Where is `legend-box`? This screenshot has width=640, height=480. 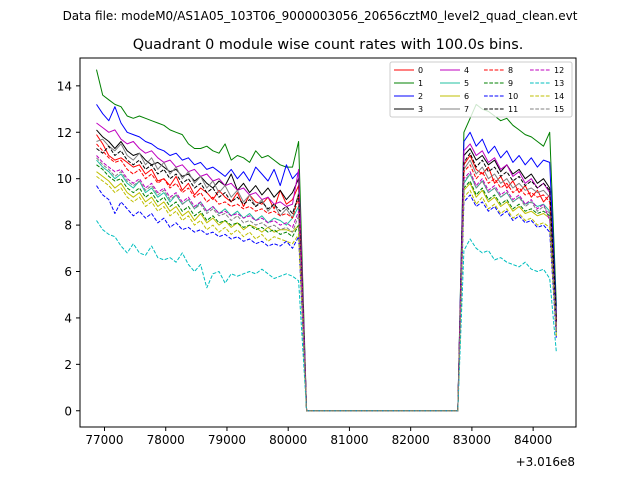
legend-box is located at coordinates (481, 89).